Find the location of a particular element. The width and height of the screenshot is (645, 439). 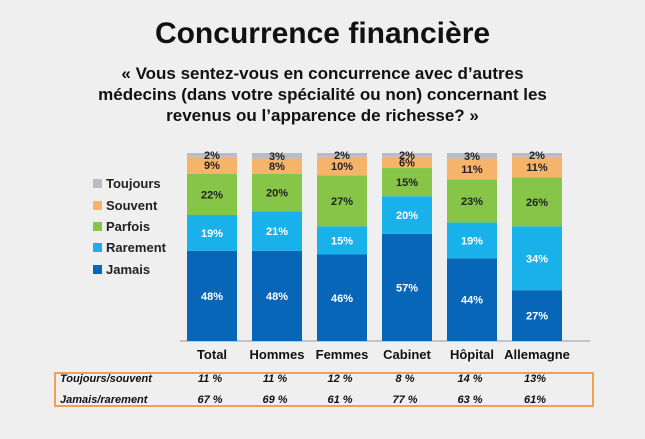

summary-value: 63 % is located at coordinates (470, 400).